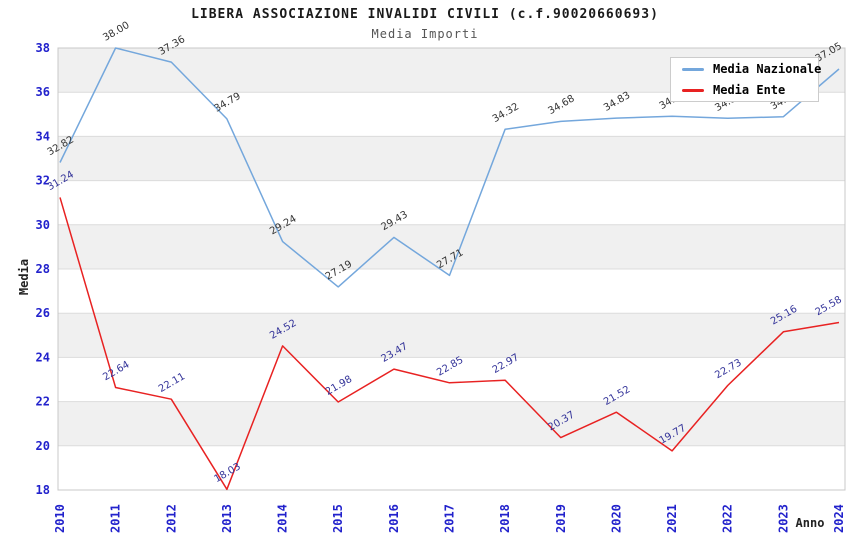 Image resolution: width=850 pixels, height=550 pixels. I want to click on media-ente-line-swatch, so click(693, 90).